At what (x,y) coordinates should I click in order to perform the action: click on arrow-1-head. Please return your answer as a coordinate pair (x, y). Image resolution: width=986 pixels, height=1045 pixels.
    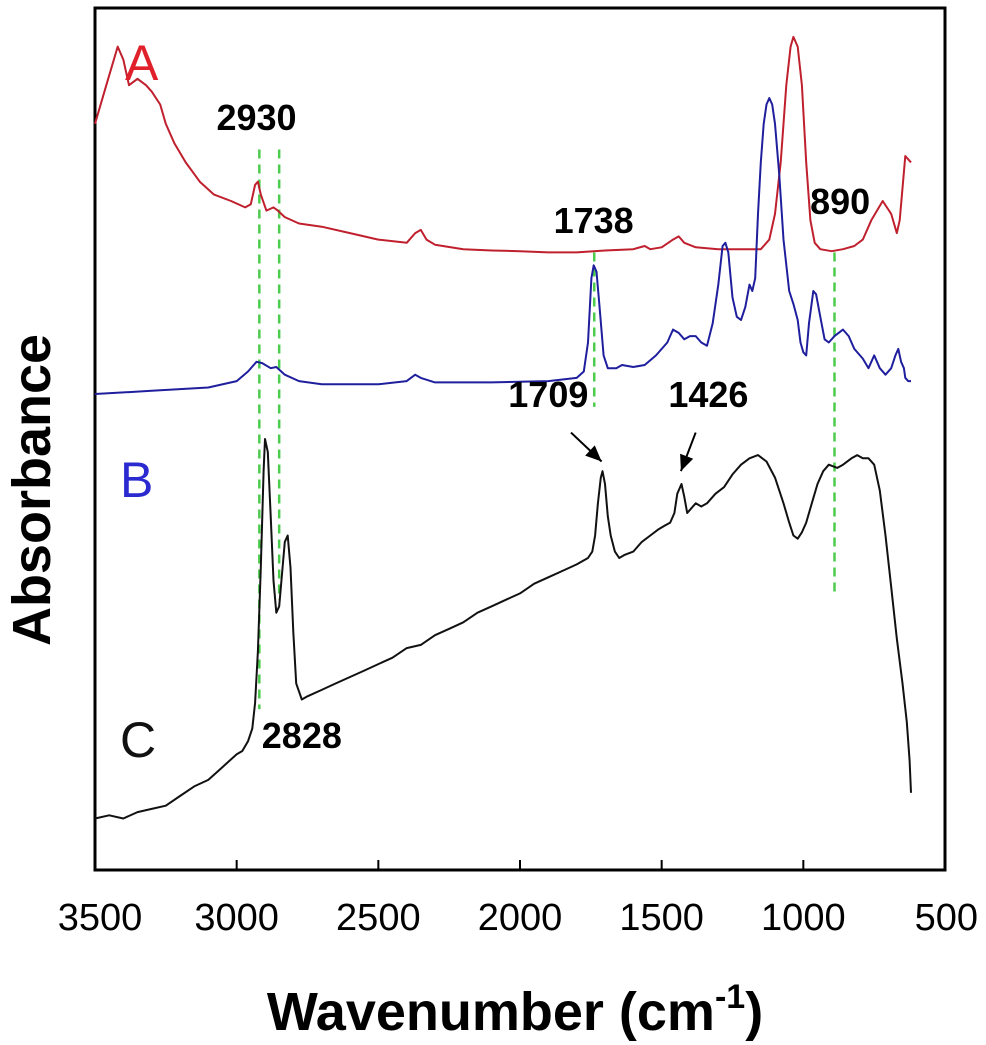
    Looking at the image, I should click on (593, 453).